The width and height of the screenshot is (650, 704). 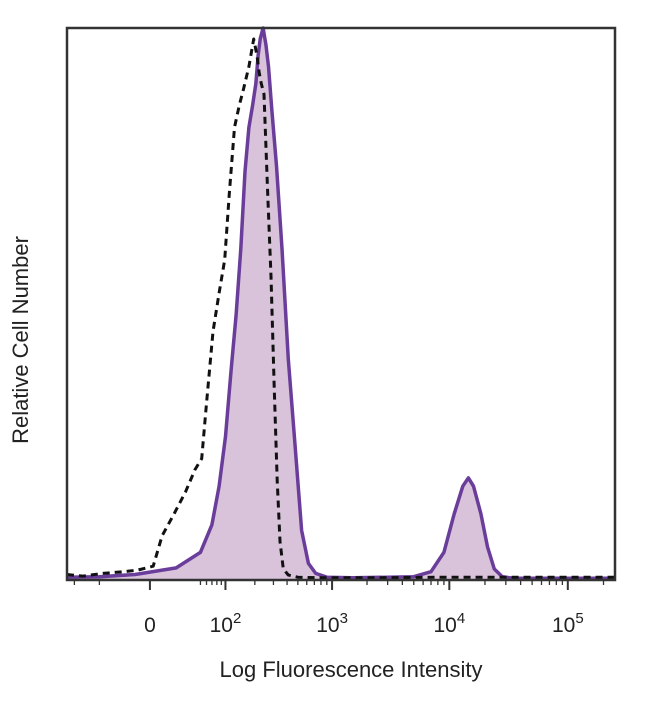 What do you see at coordinates (226, 623) in the screenshot?
I see `x-tick-label: 10²` at bounding box center [226, 623].